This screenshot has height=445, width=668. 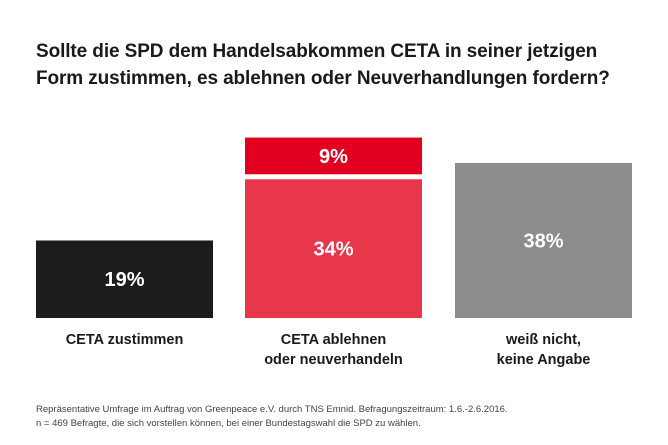 What do you see at coordinates (125, 340) in the screenshot?
I see `category-label-1-line-1: CETA zustimmen` at bounding box center [125, 340].